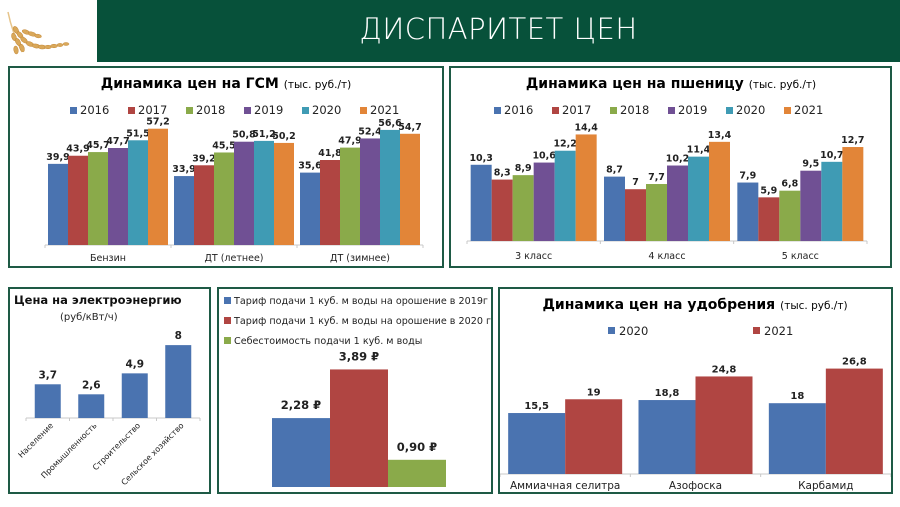  Describe the element at coordinates (73, 110) in the screenshot. I see `legend-swatch-2016` at that location.